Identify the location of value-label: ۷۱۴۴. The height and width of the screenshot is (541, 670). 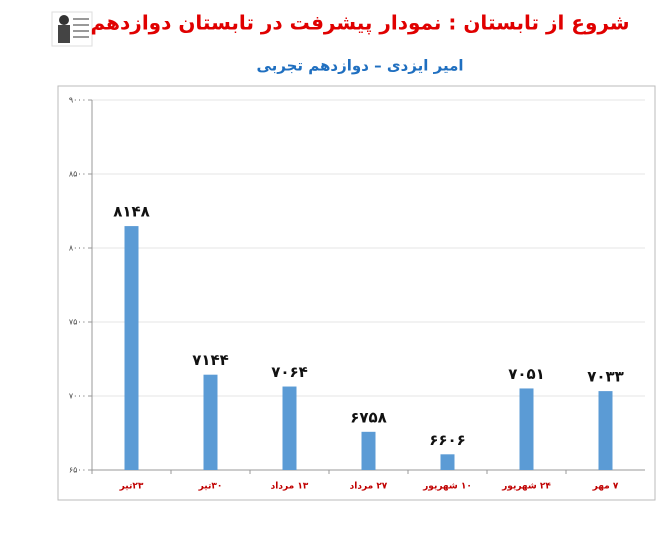
(210, 360).